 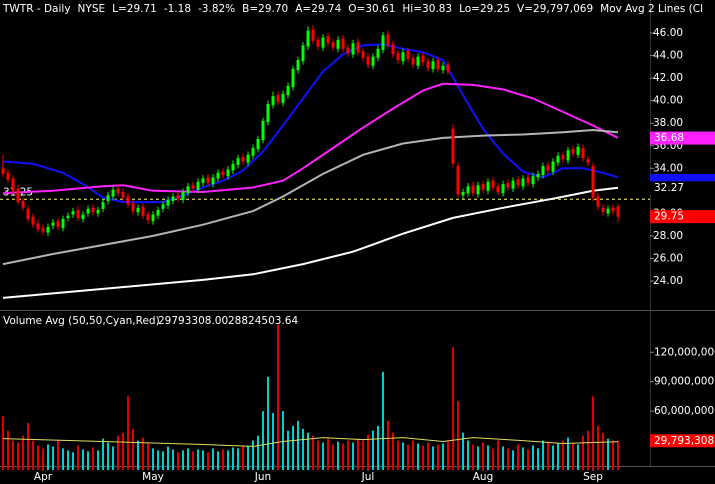 I want to click on volume-tick-label: 60,000,000, so click(x=684, y=411).